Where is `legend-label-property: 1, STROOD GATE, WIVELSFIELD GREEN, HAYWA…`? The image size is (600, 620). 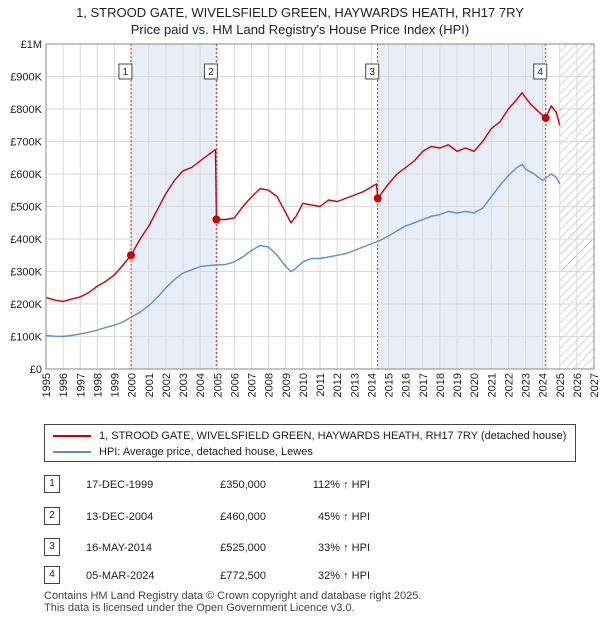
legend-label-property: 1, STROOD GATE, WIVELSFIELD GREEN, HAYWA… is located at coordinates (333, 436).